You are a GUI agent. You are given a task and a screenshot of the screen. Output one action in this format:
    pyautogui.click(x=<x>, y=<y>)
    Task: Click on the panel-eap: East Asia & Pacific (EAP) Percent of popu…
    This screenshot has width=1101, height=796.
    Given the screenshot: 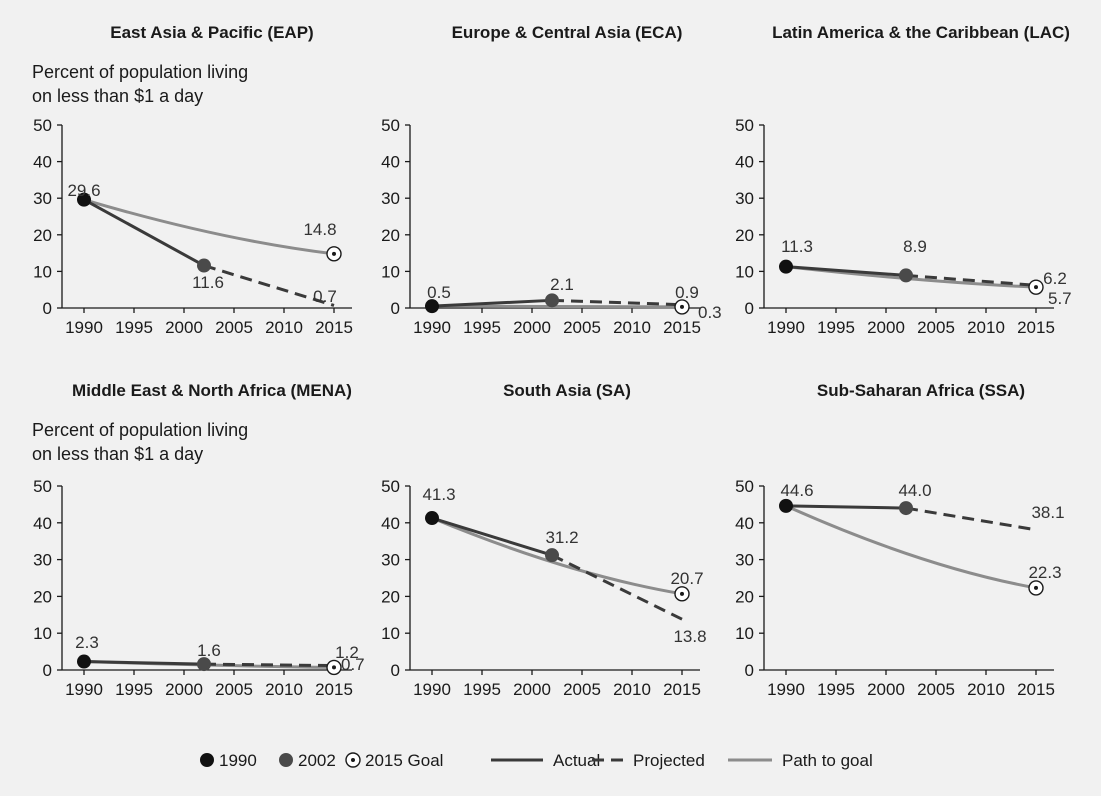 What is the action you would take?
    pyautogui.click(x=192, y=180)
    